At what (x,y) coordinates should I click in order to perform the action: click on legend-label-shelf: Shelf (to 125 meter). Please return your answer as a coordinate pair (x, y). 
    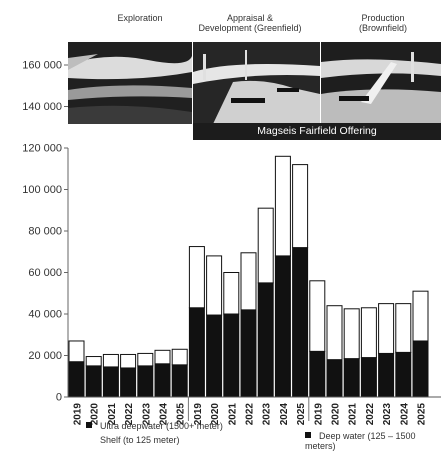
    Looking at the image, I should click on (140, 440).